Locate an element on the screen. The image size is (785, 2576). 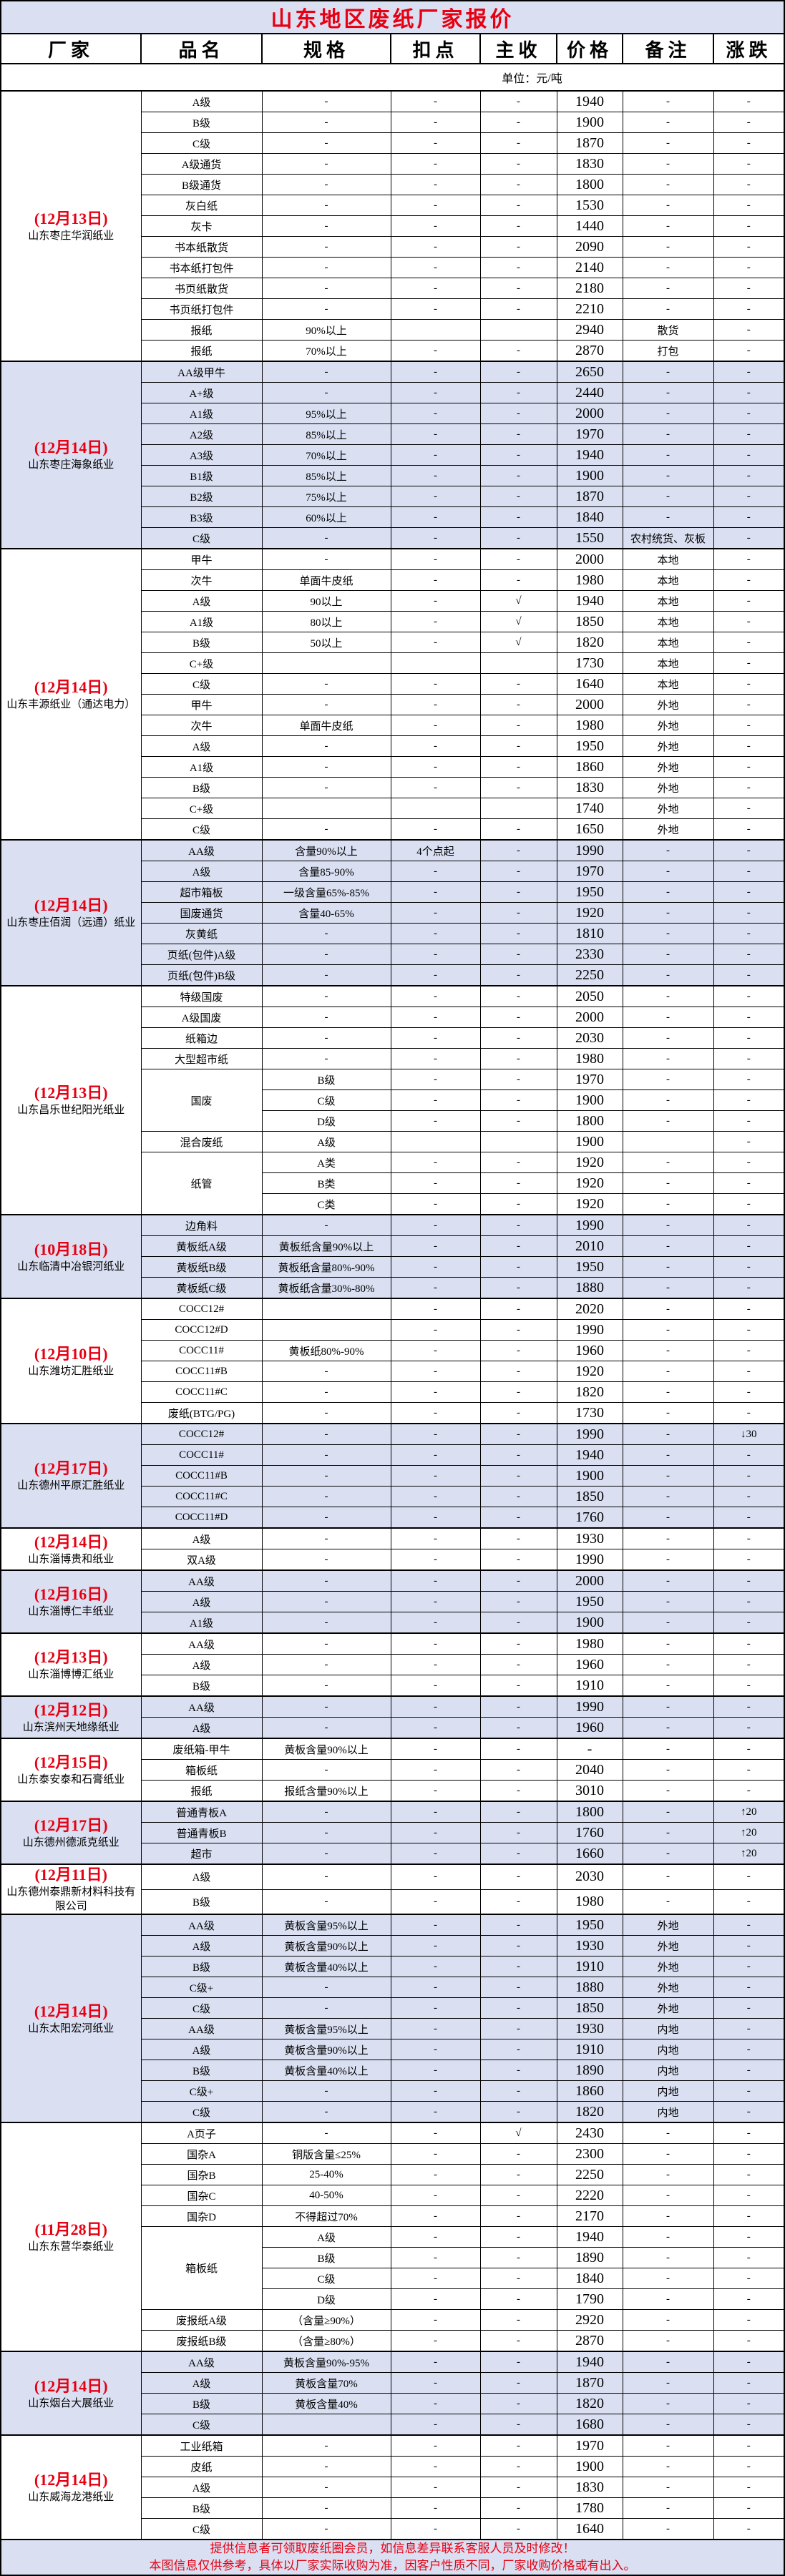
price-cell: 1990 is located at coordinates (589, 1434).